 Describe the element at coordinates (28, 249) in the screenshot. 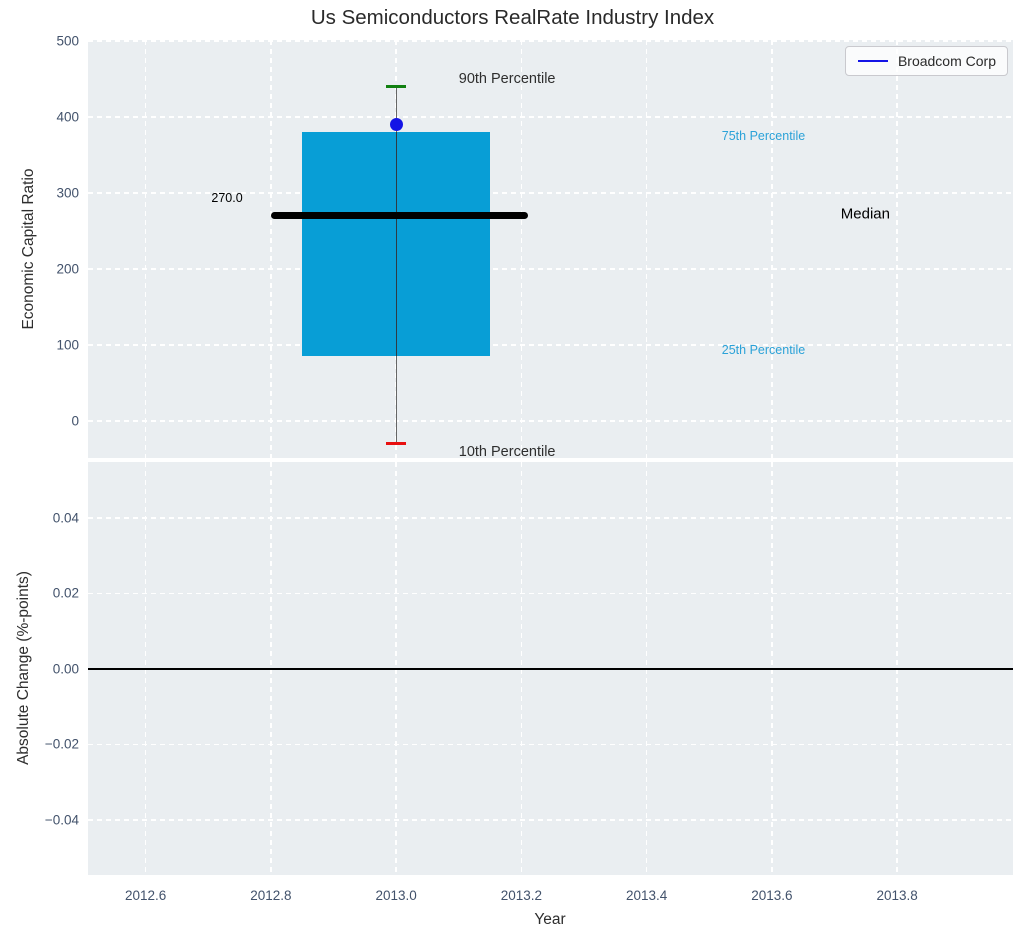

I see `y-axis-label-top: Economic Capital Ratio` at that location.